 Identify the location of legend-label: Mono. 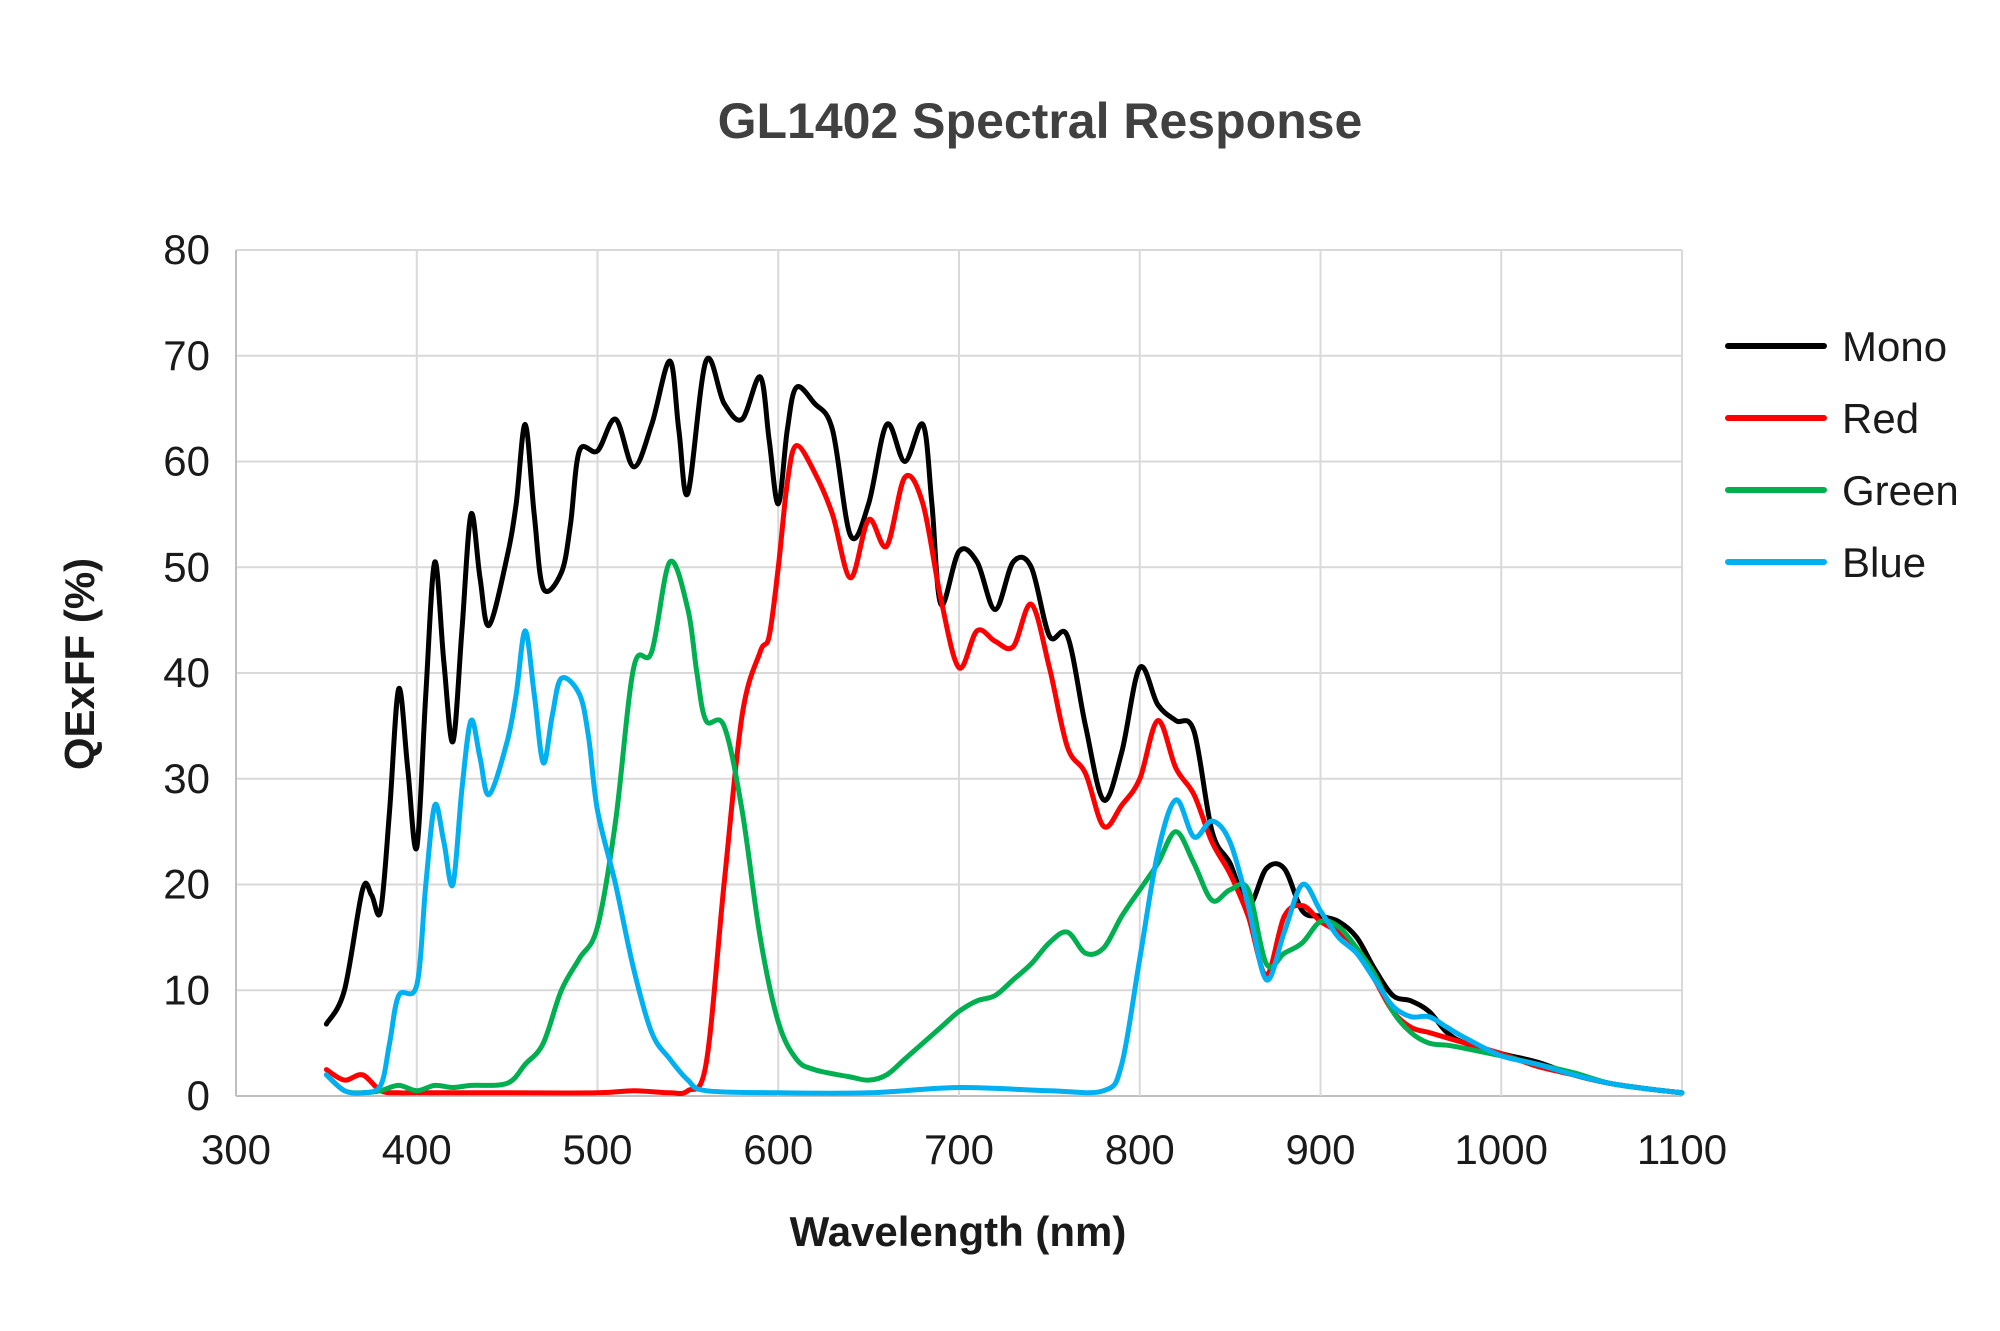
(1894, 346).